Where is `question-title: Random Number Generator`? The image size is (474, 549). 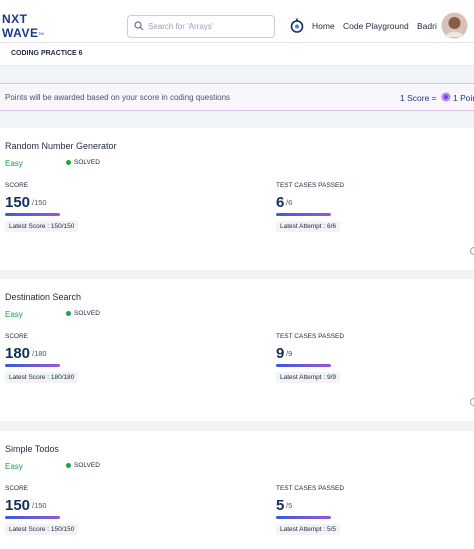
question-title: Random Number Generator is located at coordinates (61, 146).